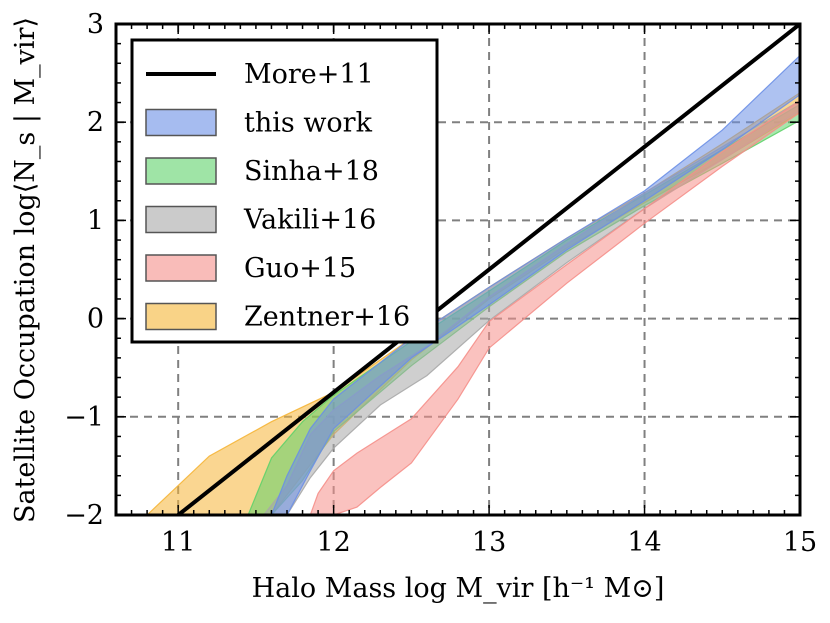 The image size is (830, 623). What do you see at coordinates (95, 24) in the screenshot?
I see `y-tick-label: 3` at bounding box center [95, 24].